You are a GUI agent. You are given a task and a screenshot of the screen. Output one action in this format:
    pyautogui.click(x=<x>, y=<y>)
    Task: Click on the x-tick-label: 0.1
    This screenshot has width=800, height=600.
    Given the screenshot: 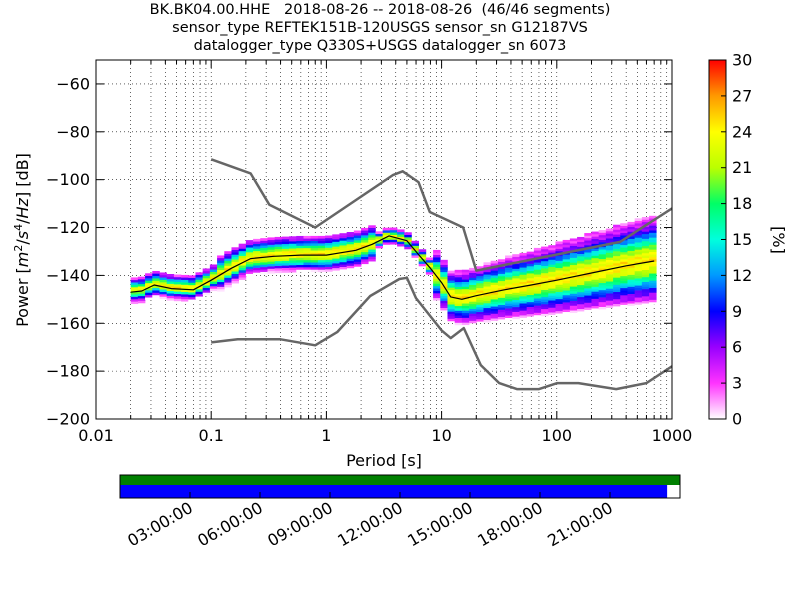 What is the action you would take?
    pyautogui.click(x=210, y=435)
    